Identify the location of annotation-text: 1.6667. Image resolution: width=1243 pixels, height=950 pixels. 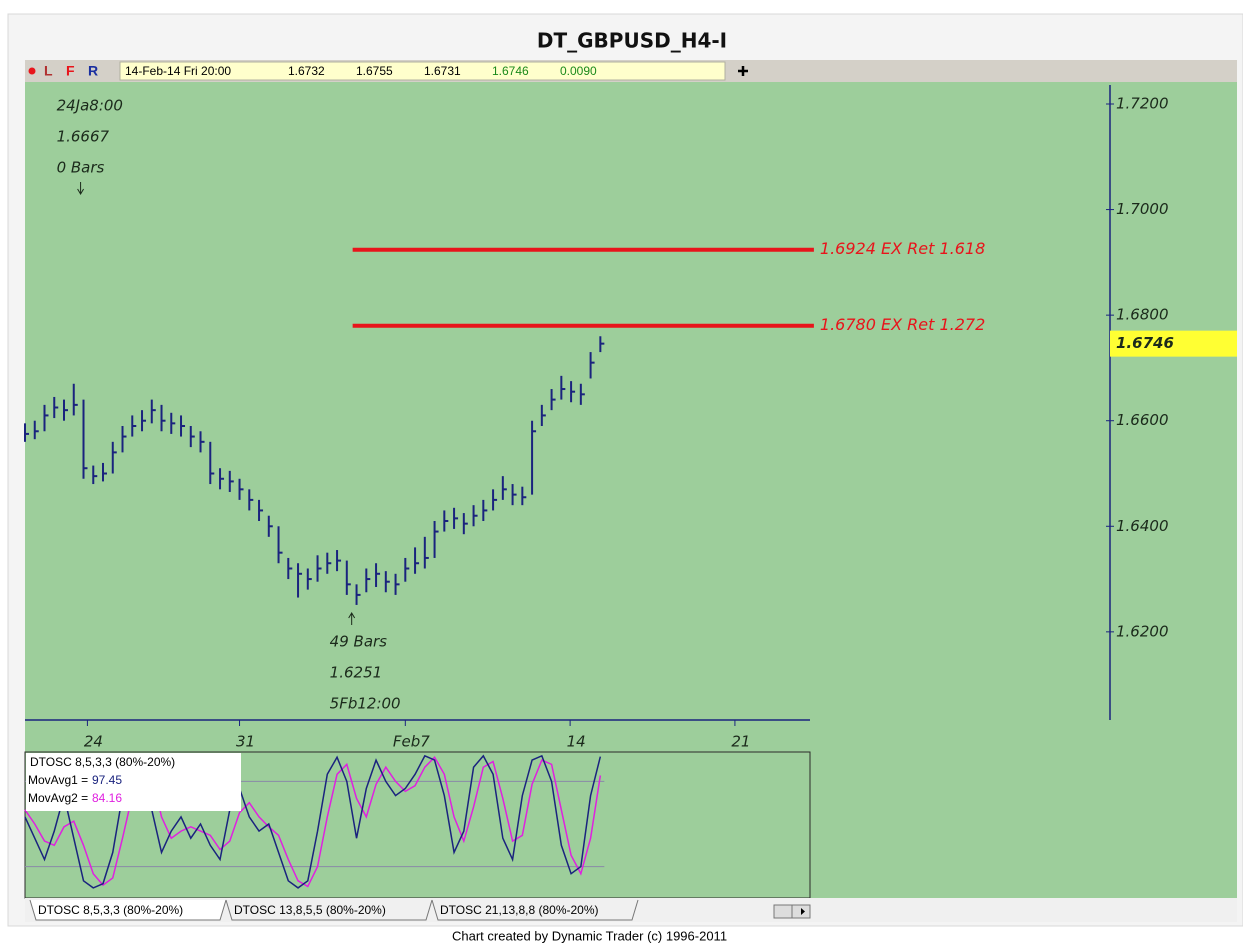
(83, 137).